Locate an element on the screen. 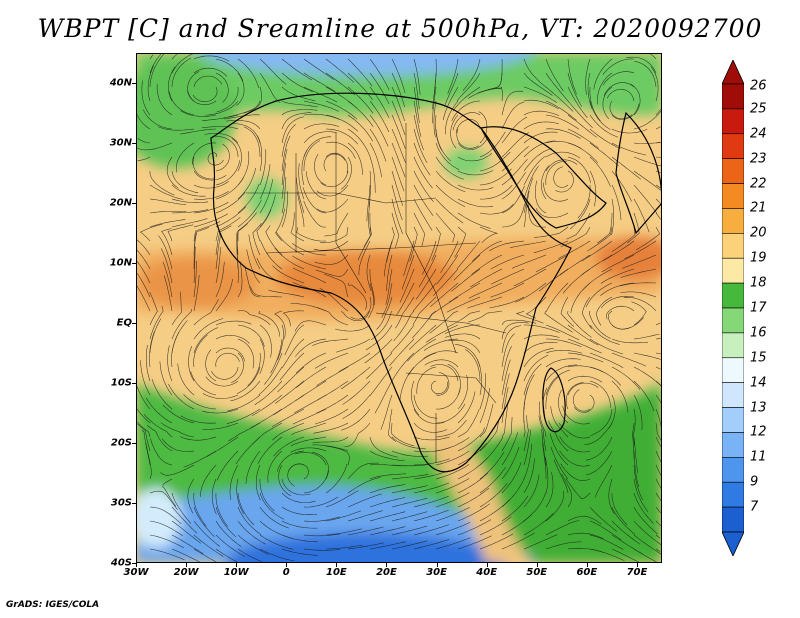 This screenshot has width=800, height=618. lat-tick-label: 10N is located at coordinates (120, 263).